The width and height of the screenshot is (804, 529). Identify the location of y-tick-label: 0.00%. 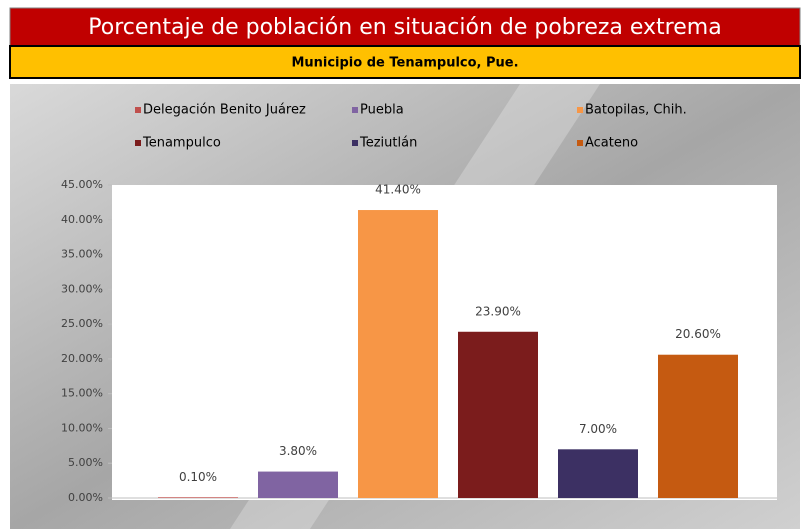
(85, 497).